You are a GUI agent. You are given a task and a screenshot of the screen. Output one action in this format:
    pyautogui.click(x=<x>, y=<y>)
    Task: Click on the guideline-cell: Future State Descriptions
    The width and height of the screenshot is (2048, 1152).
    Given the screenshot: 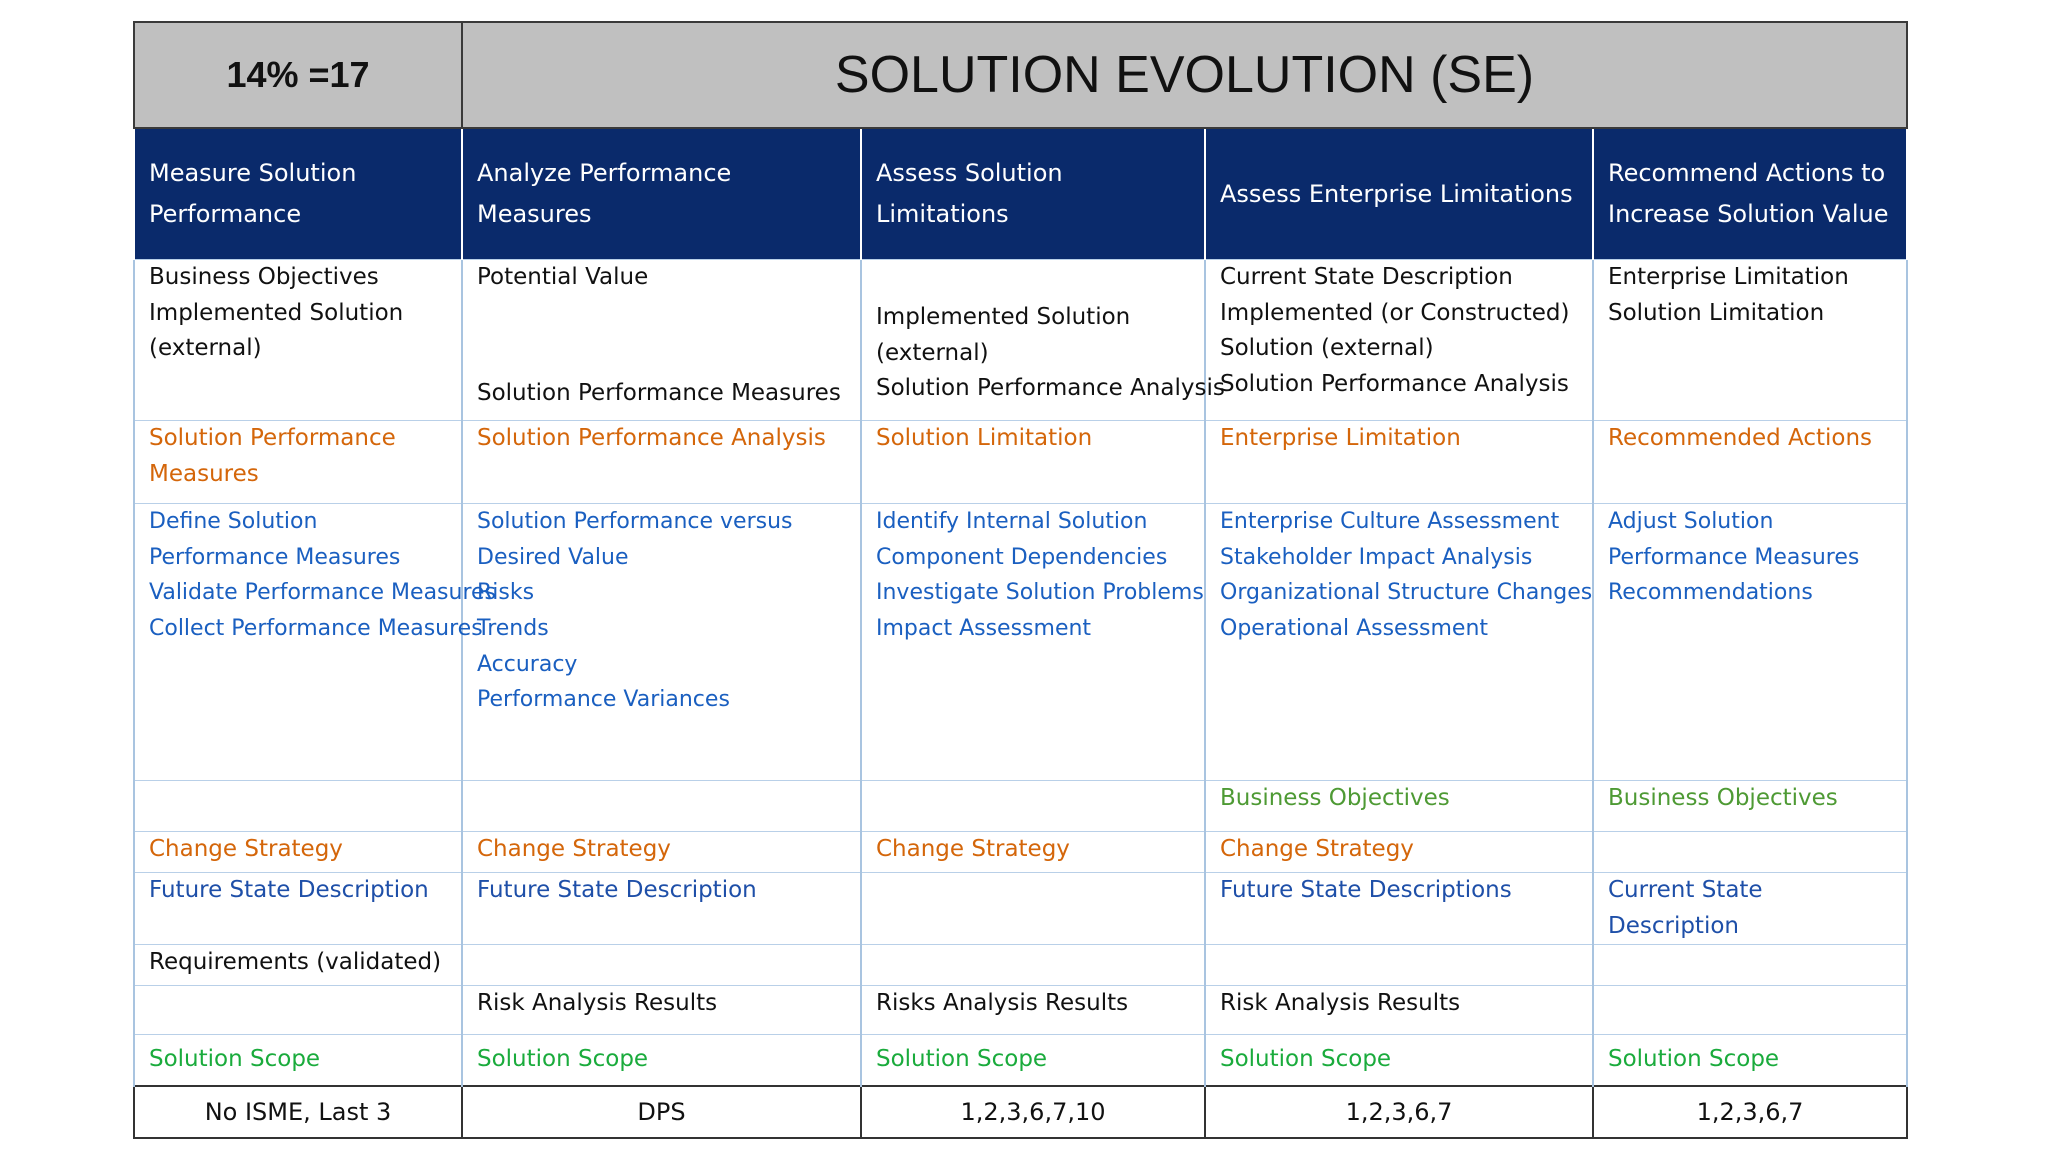 What is the action you would take?
    pyautogui.click(x=1399, y=908)
    